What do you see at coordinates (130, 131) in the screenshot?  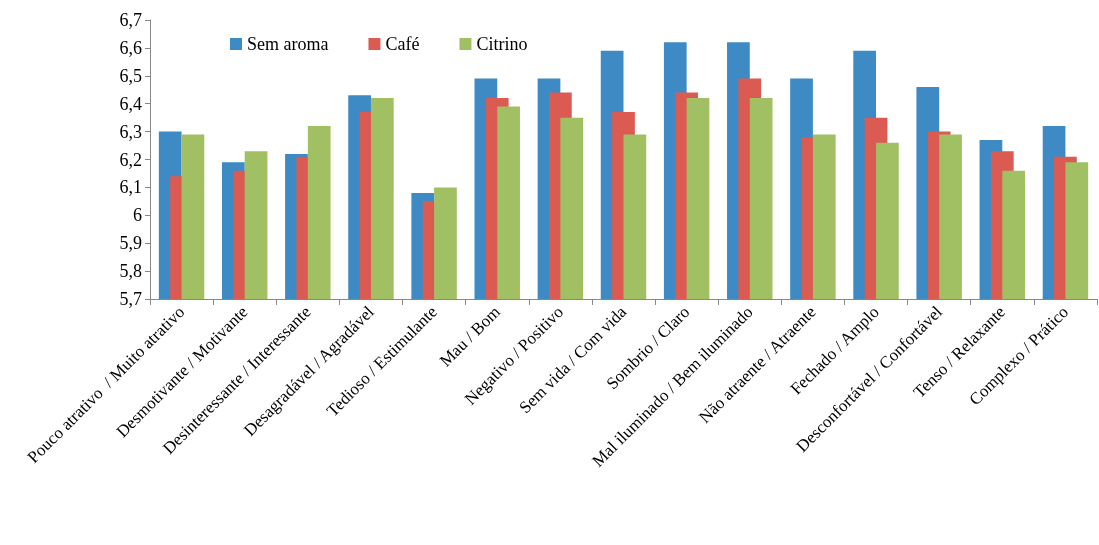 I see `y-tick-label: 6,3` at bounding box center [130, 131].